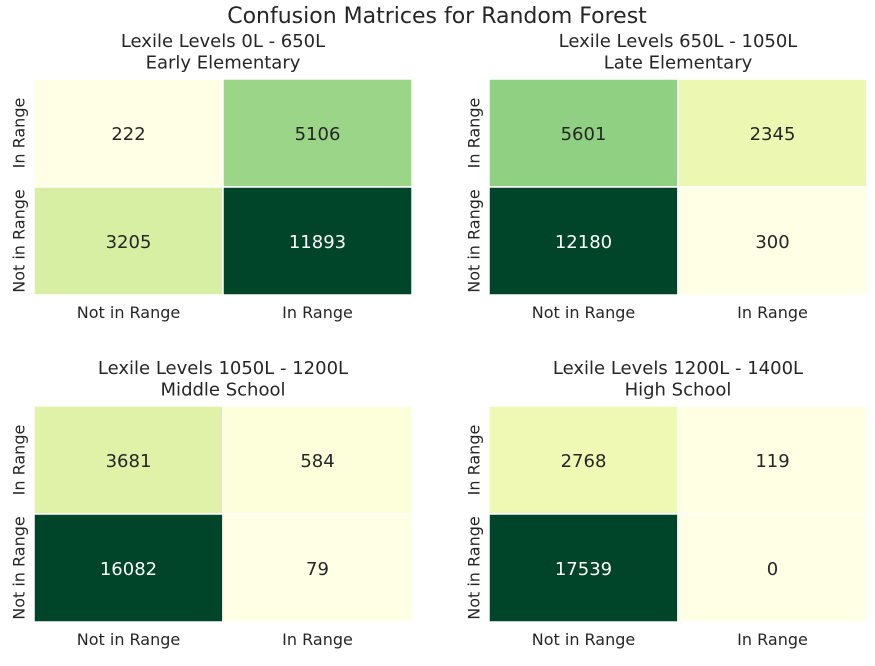 The image size is (875, 666). I want to click on cell-value-label: 584, so click(317, 461).